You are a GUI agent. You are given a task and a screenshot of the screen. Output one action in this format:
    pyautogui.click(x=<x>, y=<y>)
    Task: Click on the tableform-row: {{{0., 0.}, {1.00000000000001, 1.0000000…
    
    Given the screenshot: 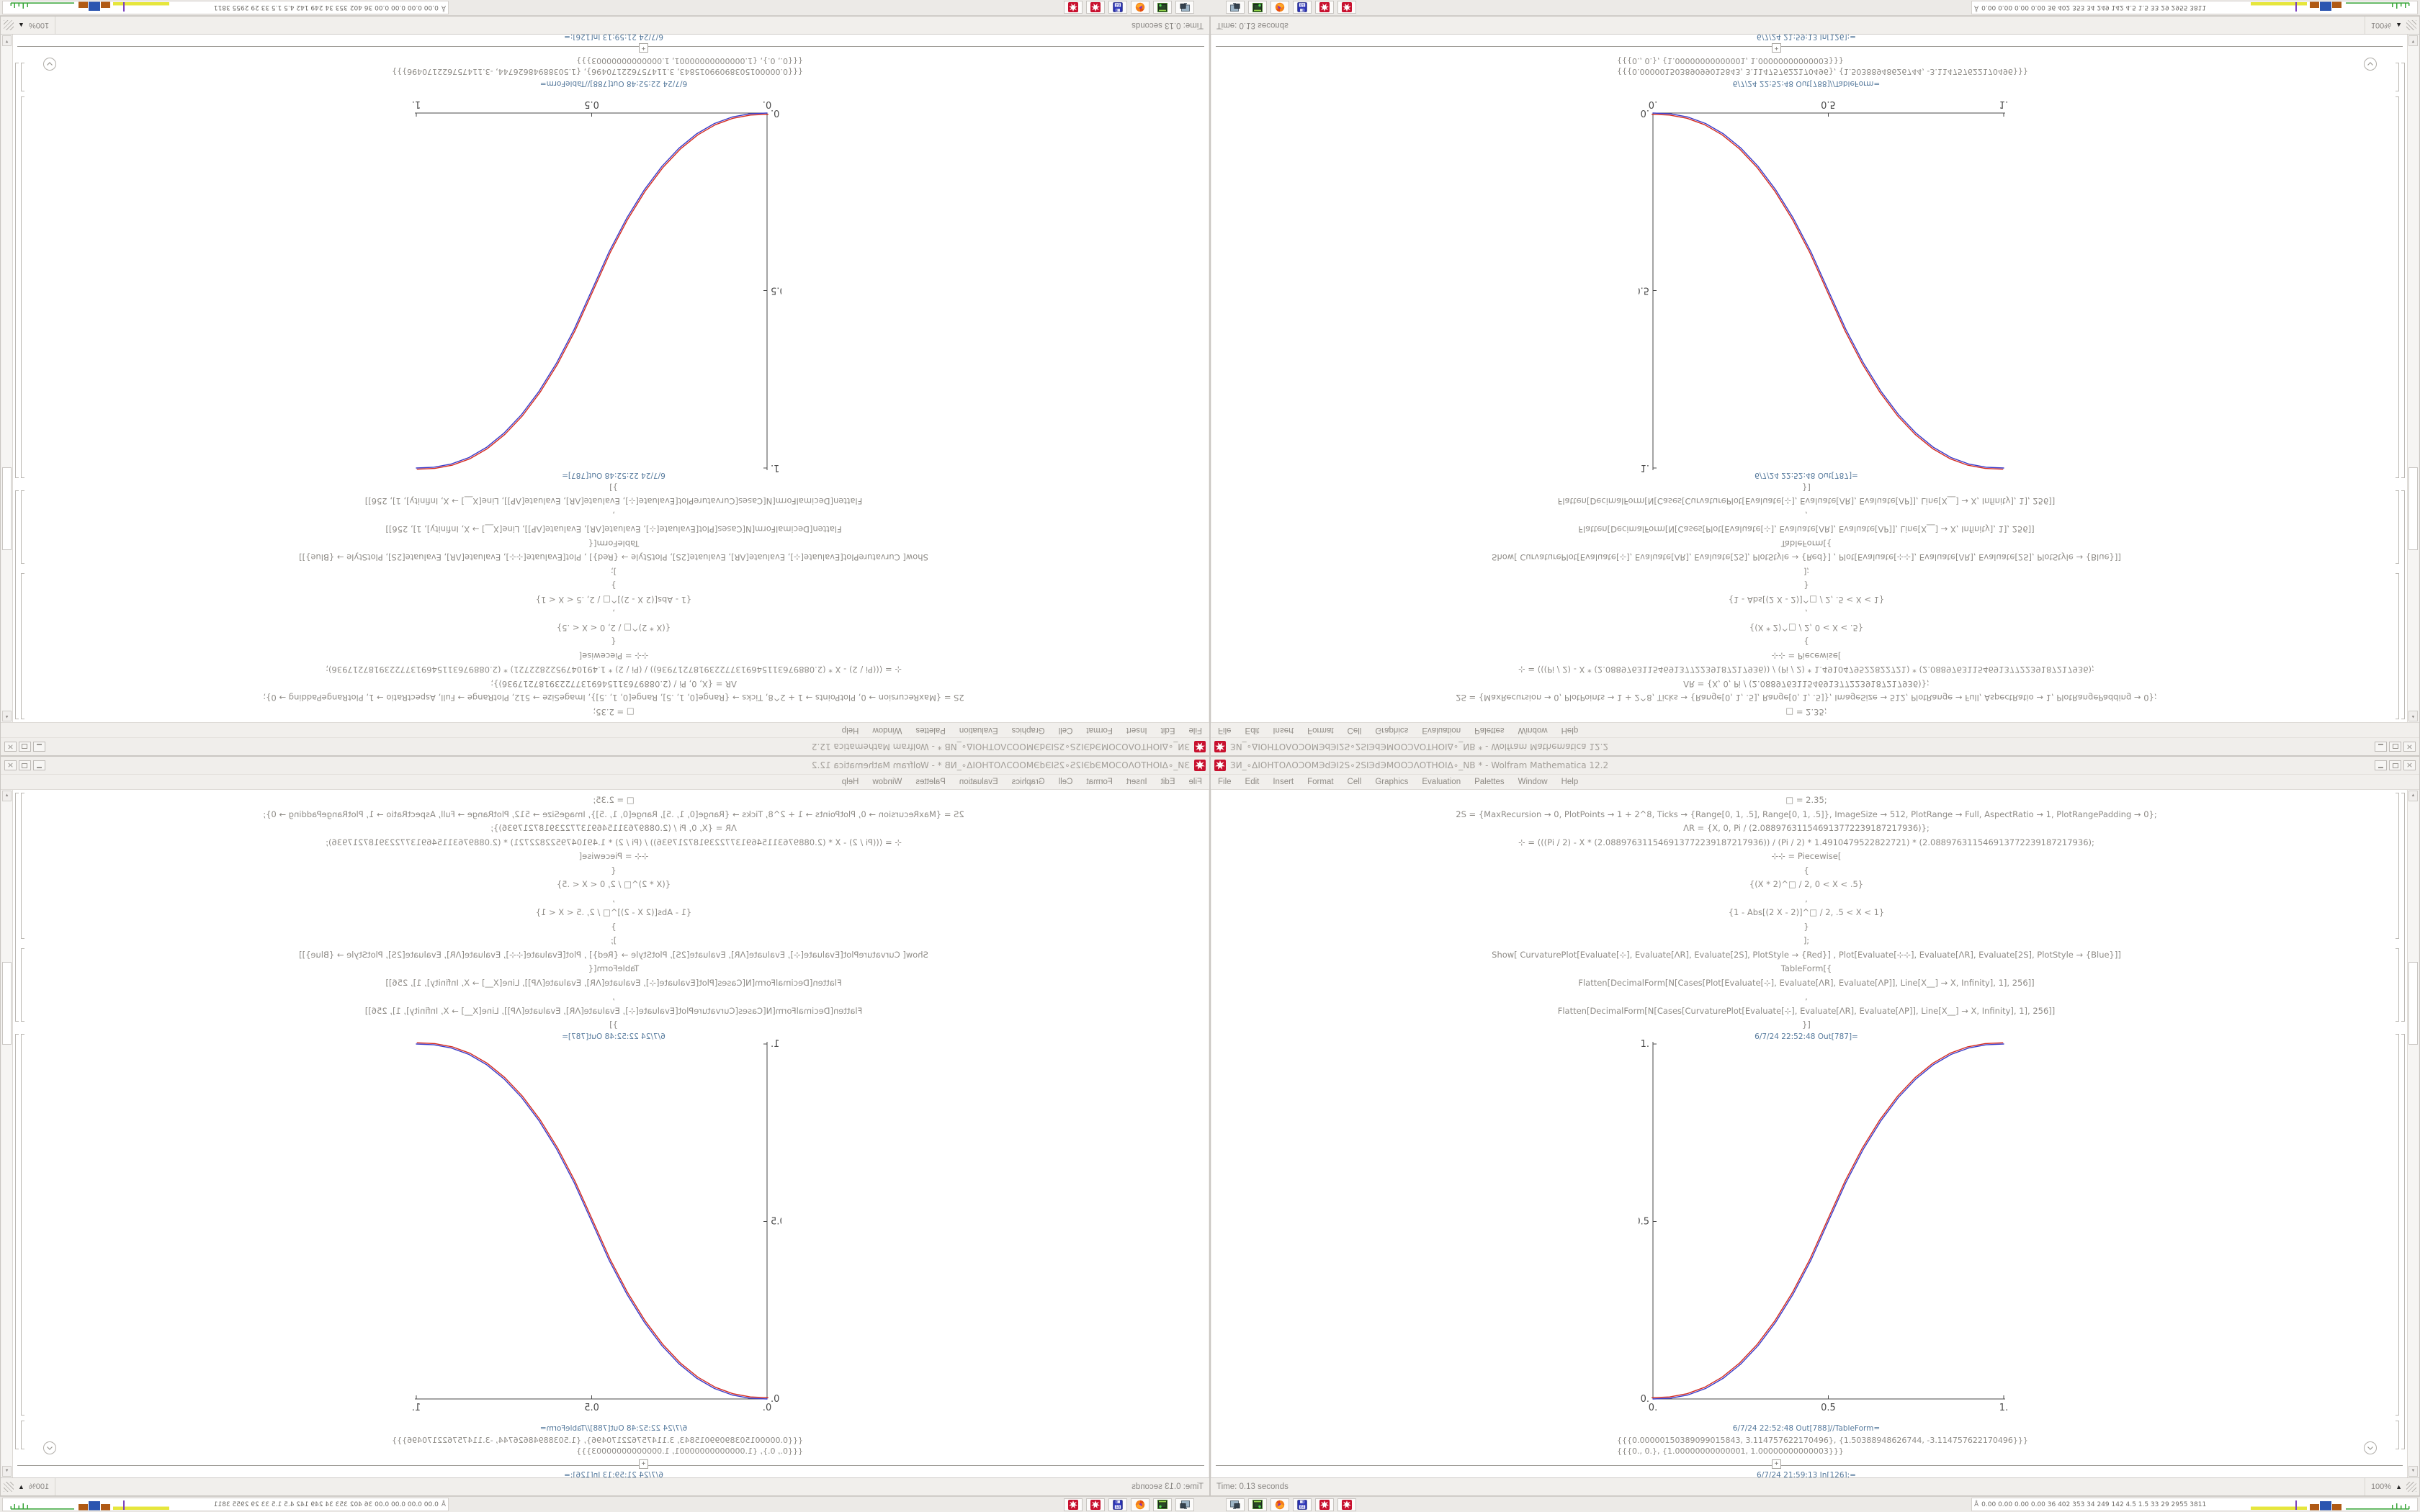 What is the action you would take?
    pyautogui.click(x=689, y=1451)
    